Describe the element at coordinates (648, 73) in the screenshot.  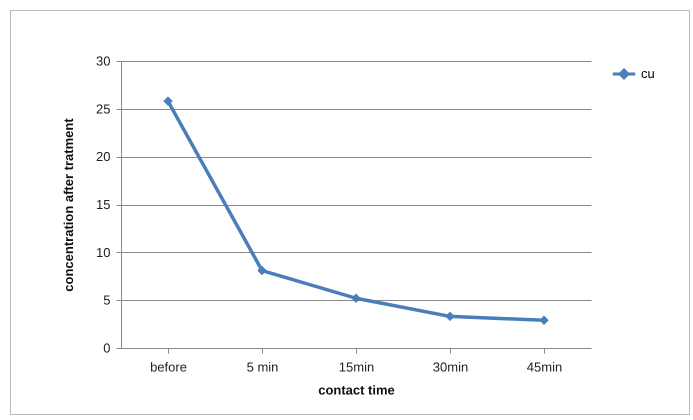
I see `legend-label: cu` at that location.